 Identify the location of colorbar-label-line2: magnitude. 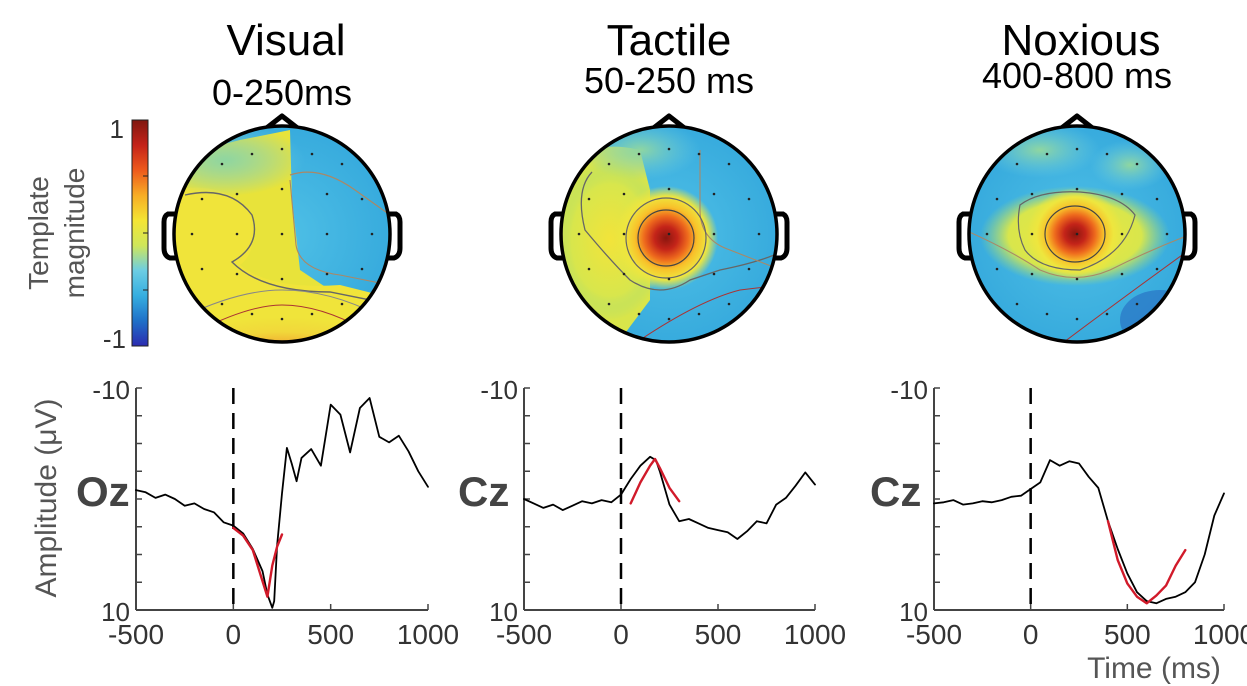
(74, 233).